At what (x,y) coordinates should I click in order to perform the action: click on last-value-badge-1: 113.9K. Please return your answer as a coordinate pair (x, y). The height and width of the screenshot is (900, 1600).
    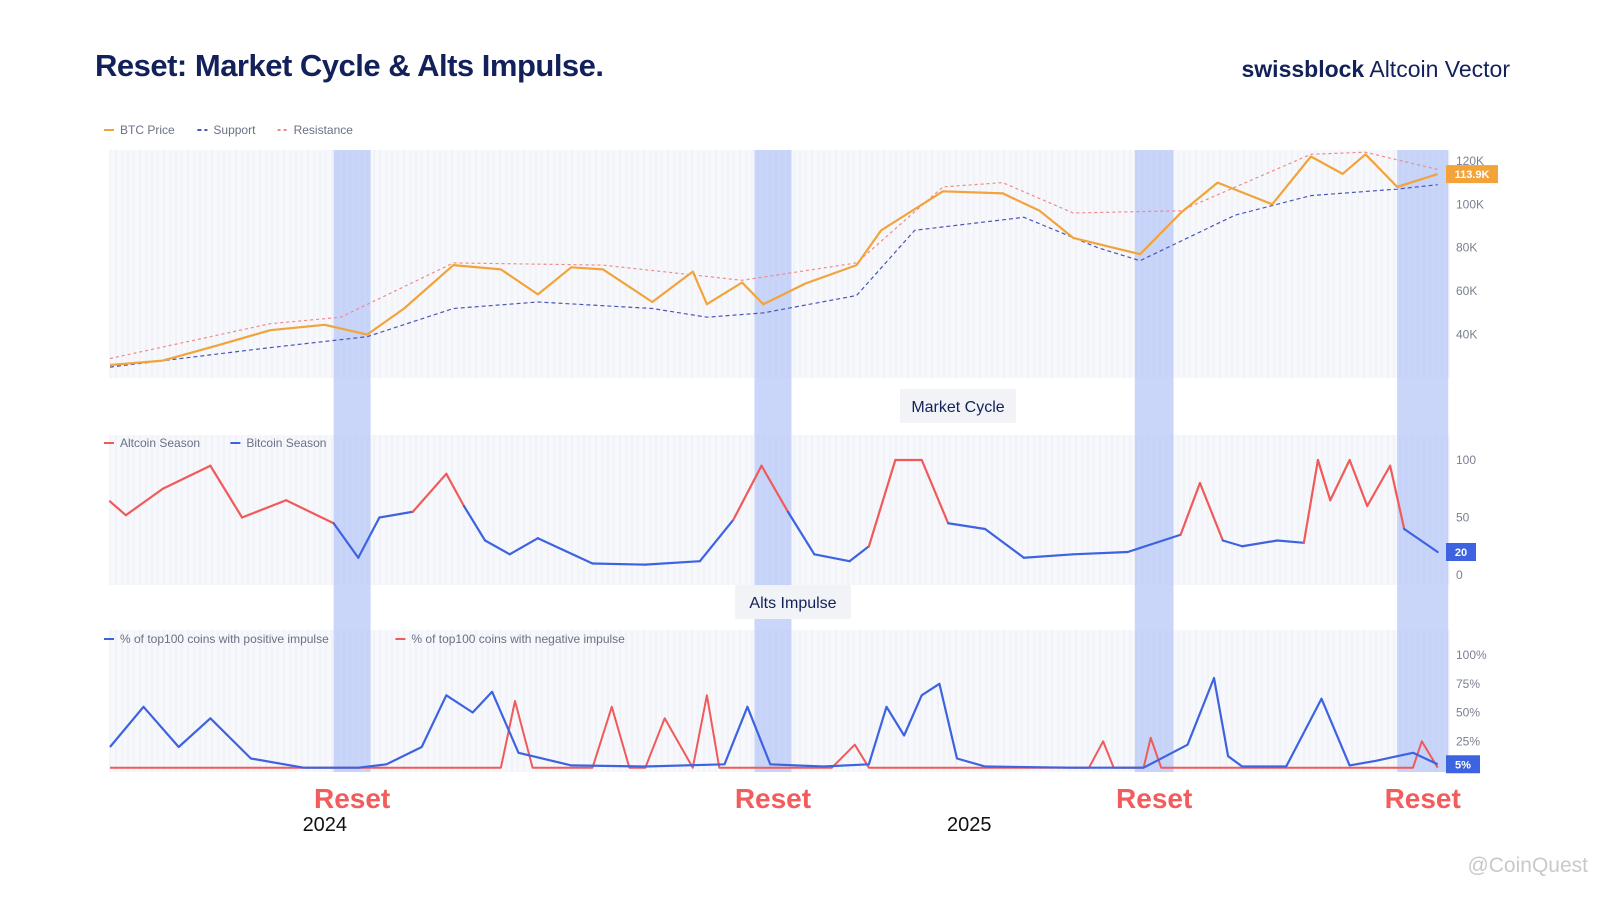
    Looking at the image, I should click on (1472, 174).